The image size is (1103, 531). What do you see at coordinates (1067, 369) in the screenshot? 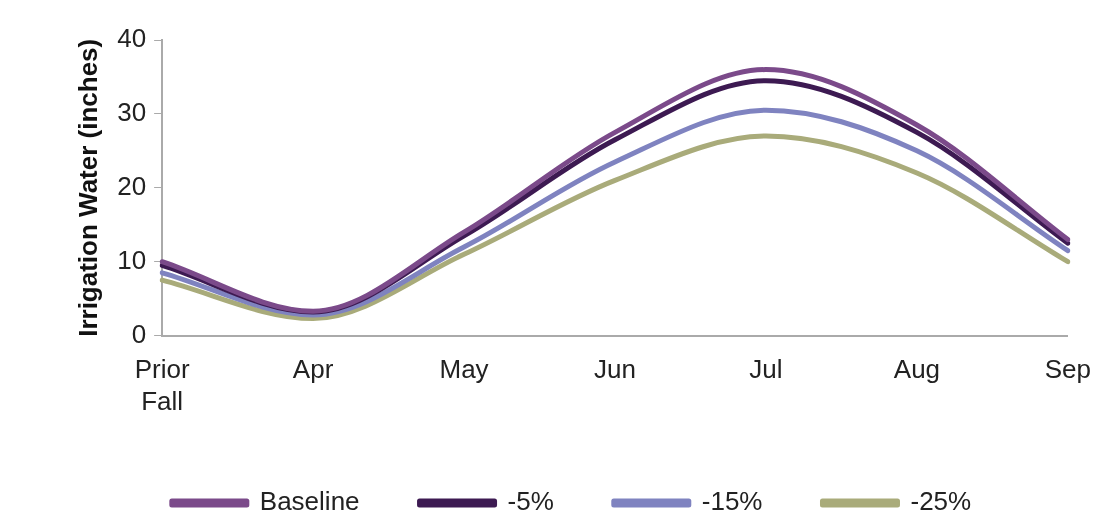
I see `x-tick-label: Sep` at bounding box center [1067, 369].